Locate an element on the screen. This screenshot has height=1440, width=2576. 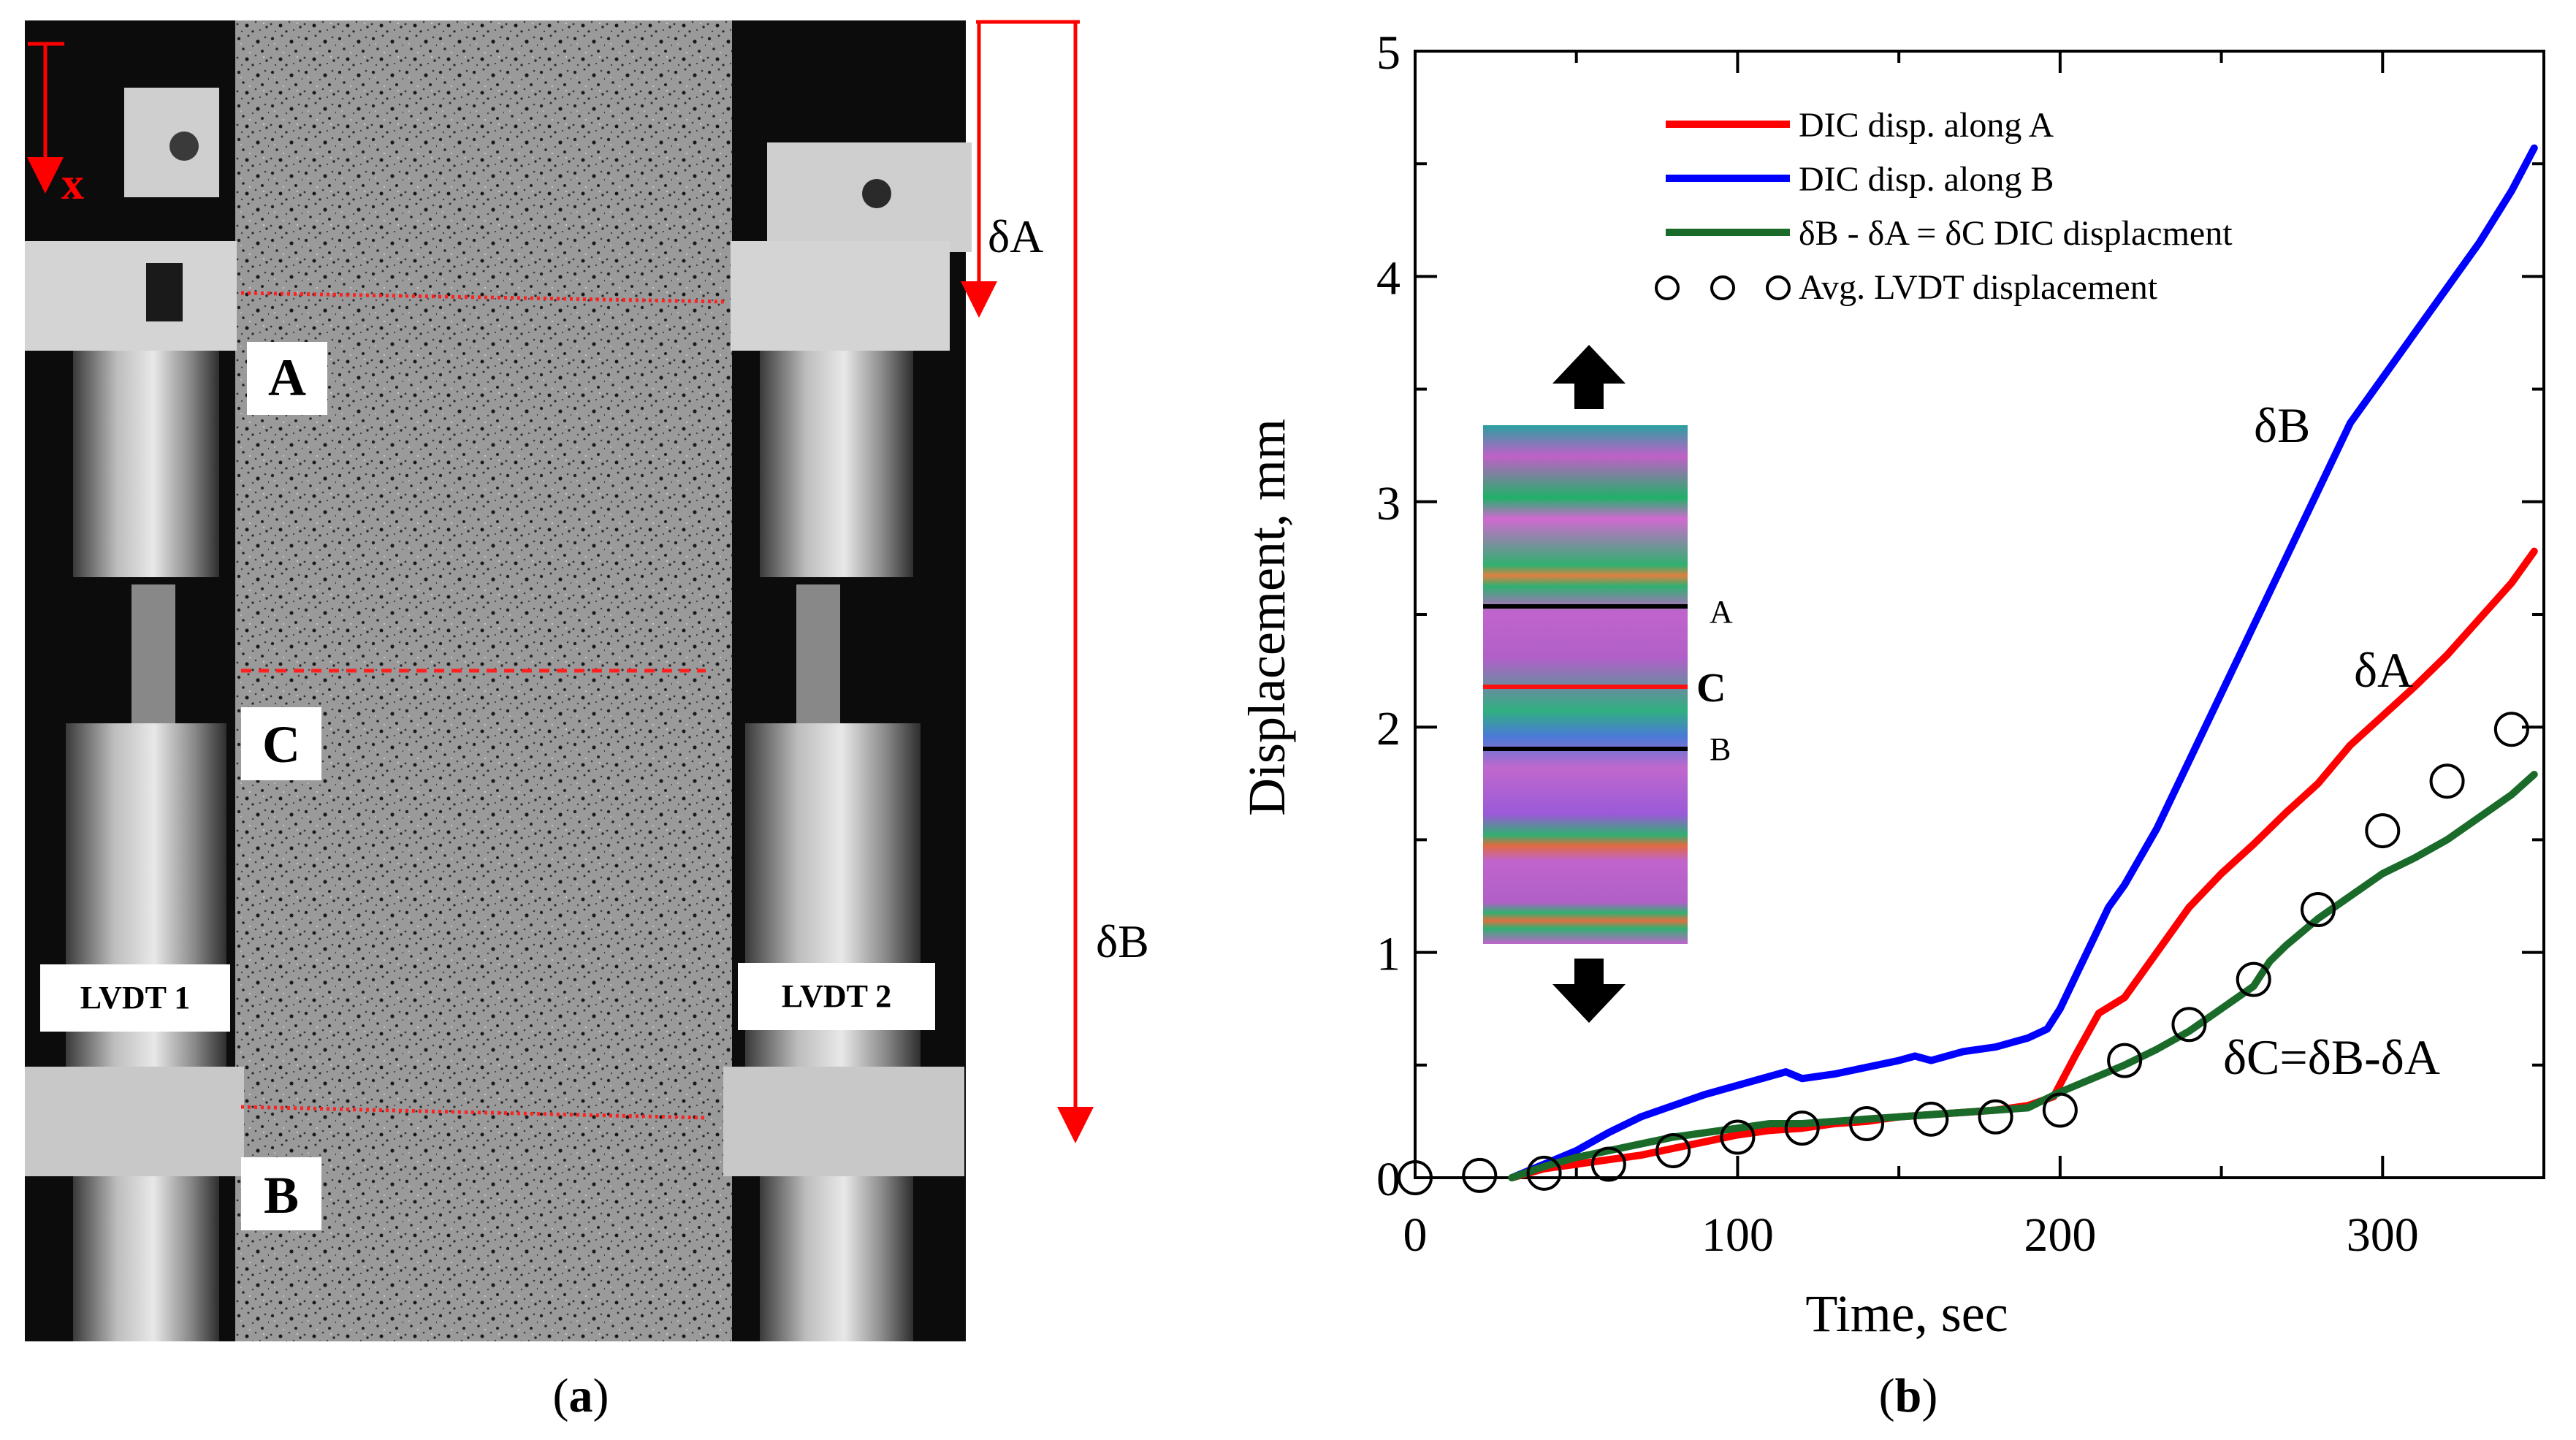
caption-b: (b) is located at coordinates (1909, 1395).